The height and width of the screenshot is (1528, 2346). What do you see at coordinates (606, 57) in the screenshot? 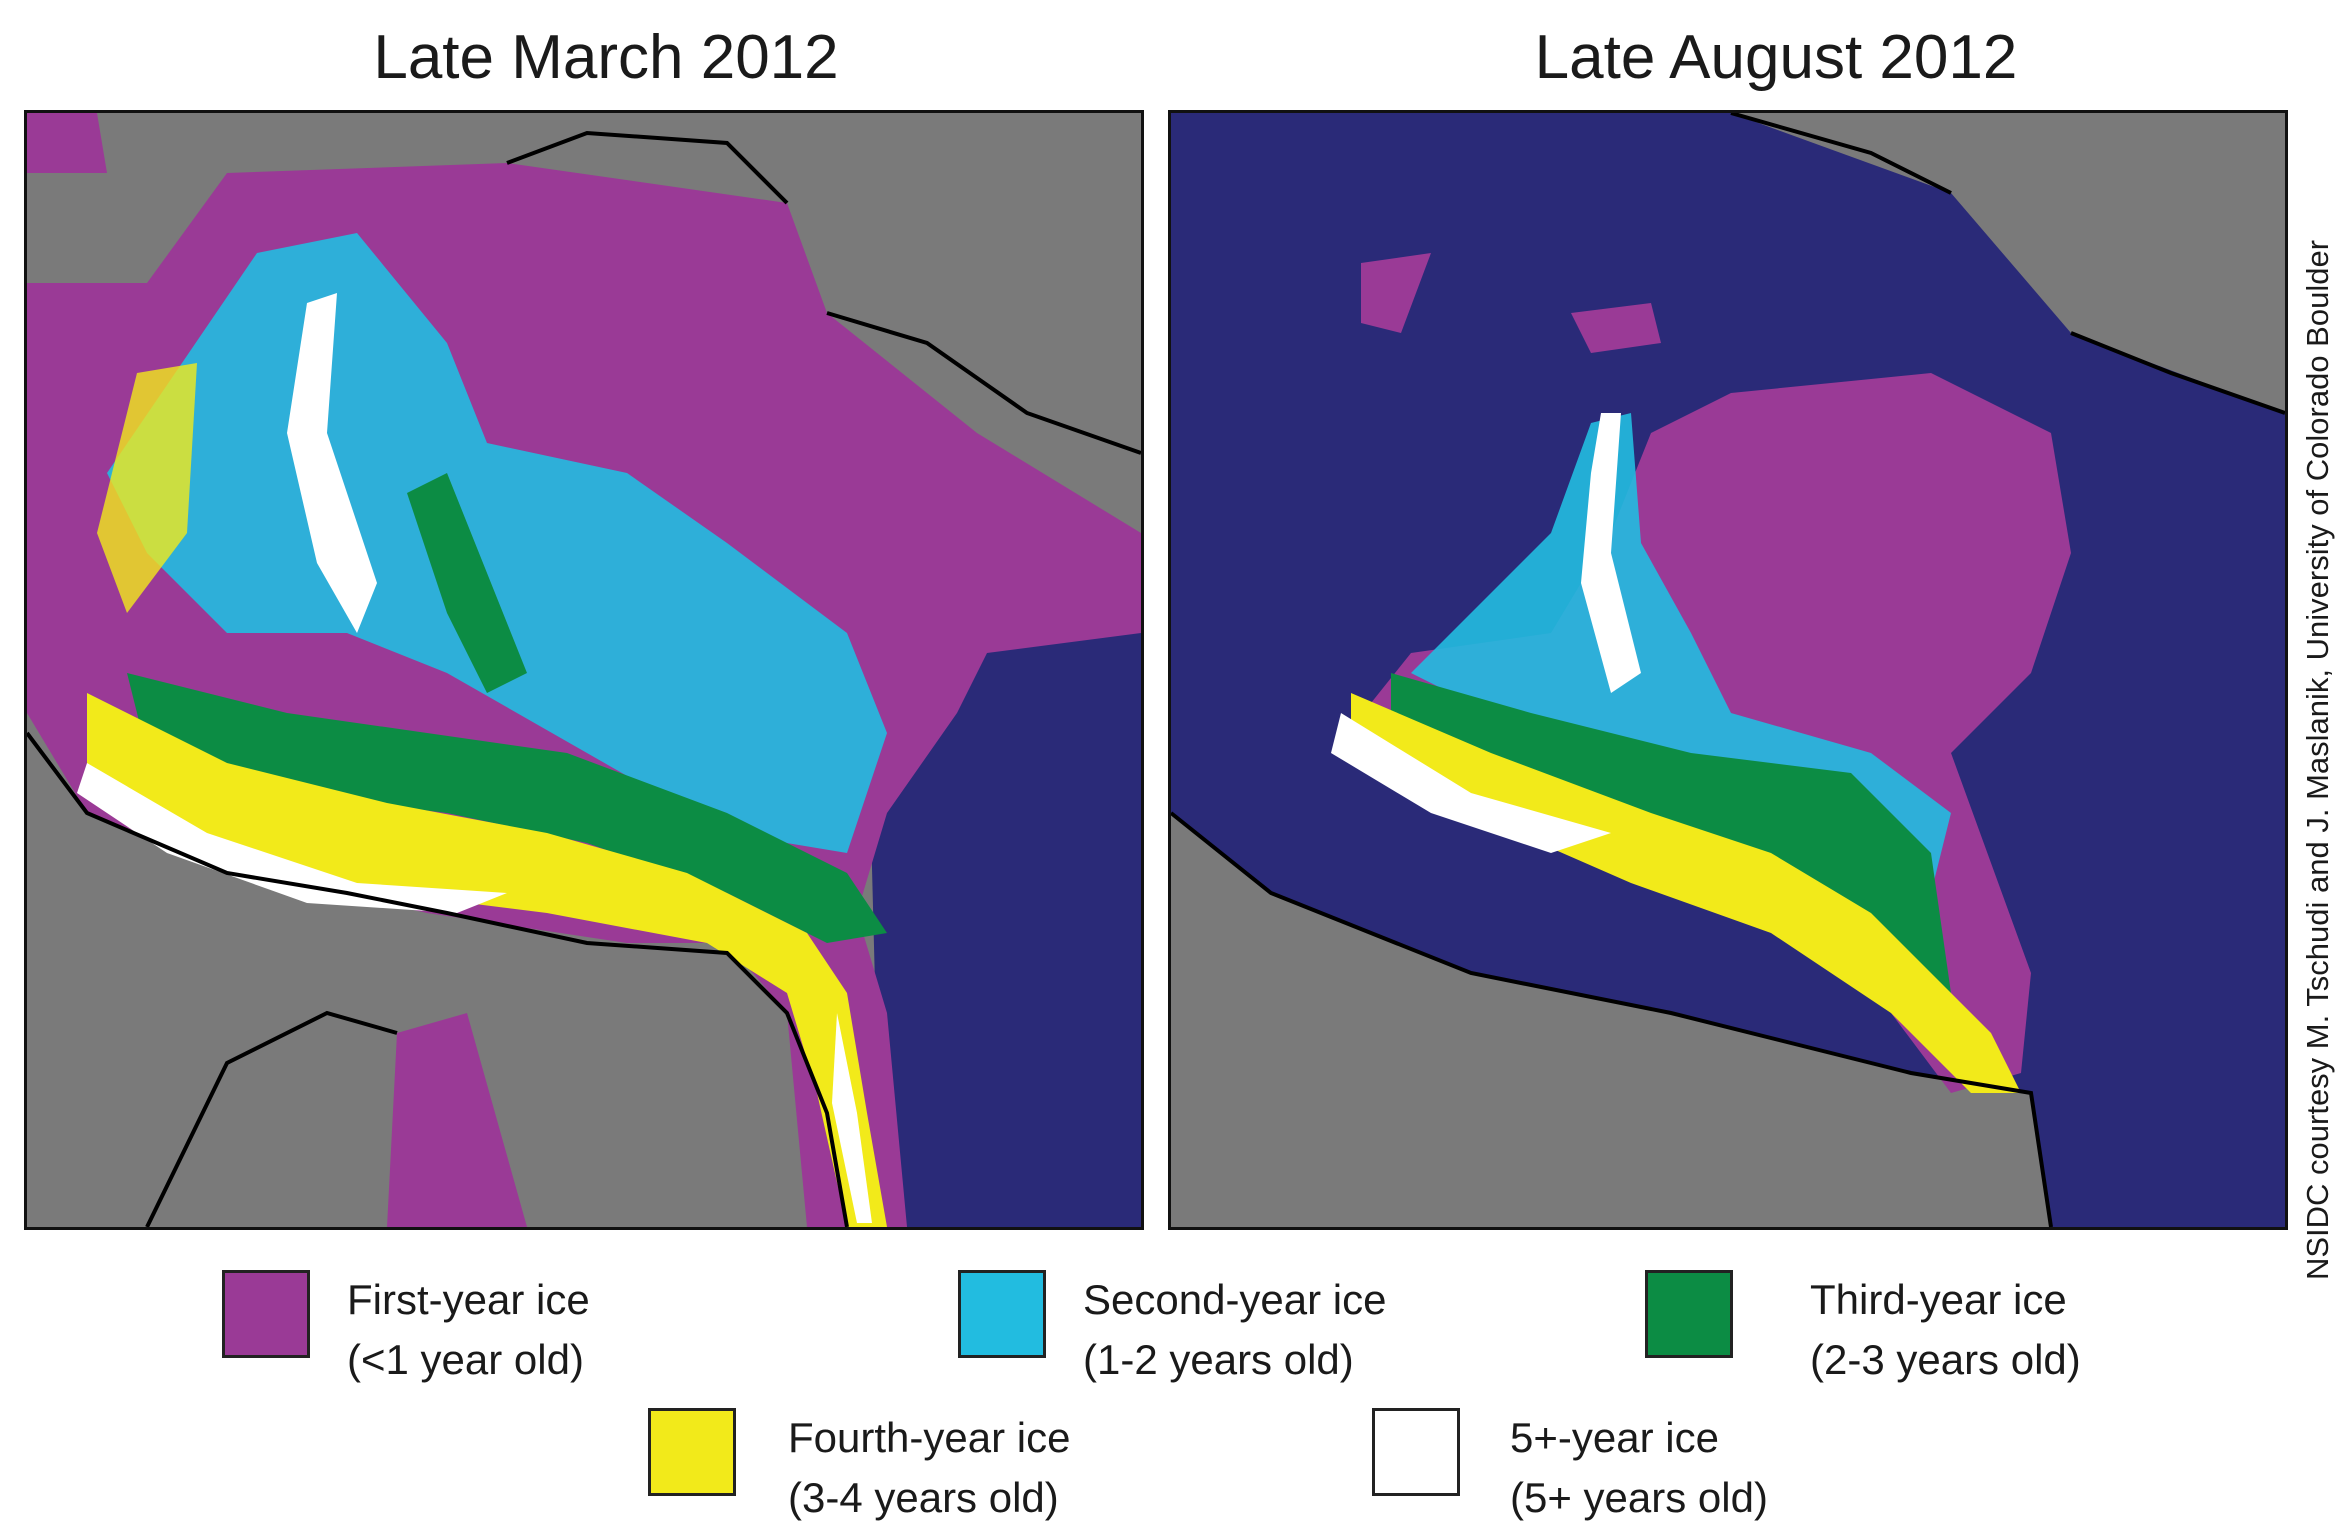
I see `panel-title-march: Late March 2012` at bounding box center [606, 57].